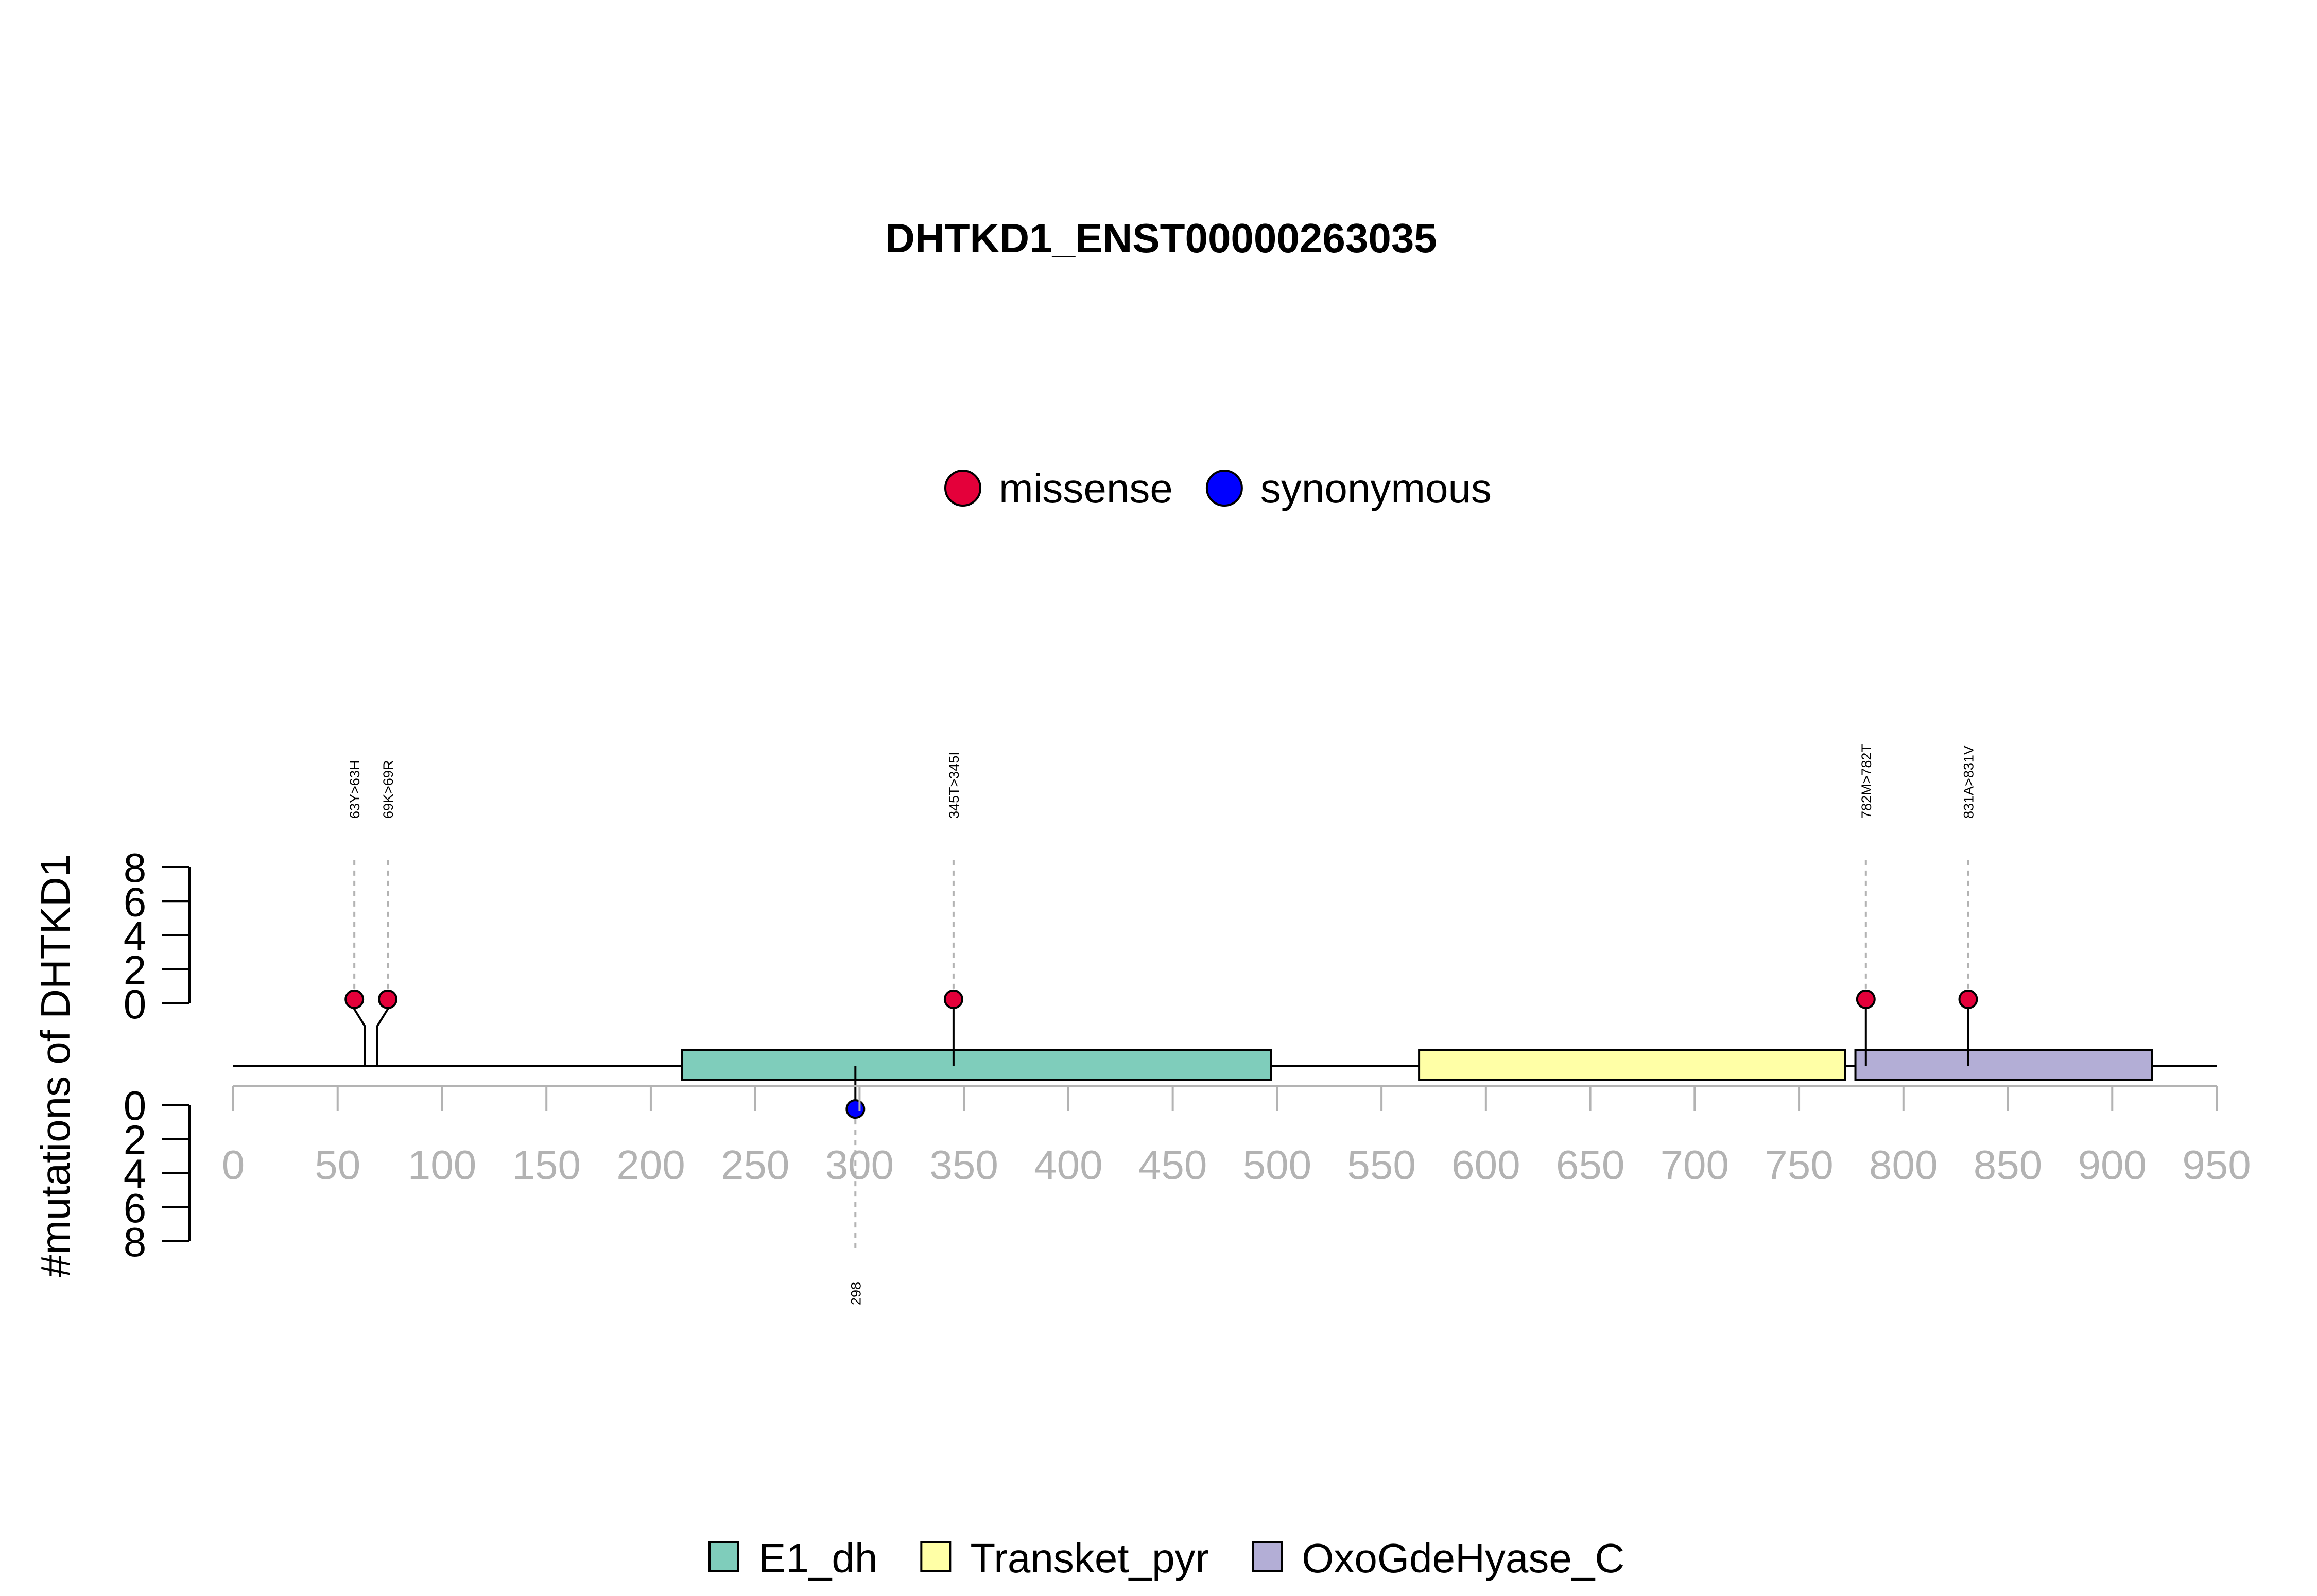 This screenshot has width=2317, height=1596. I want to click on x-tick-label: 50, so click(337, 1165).